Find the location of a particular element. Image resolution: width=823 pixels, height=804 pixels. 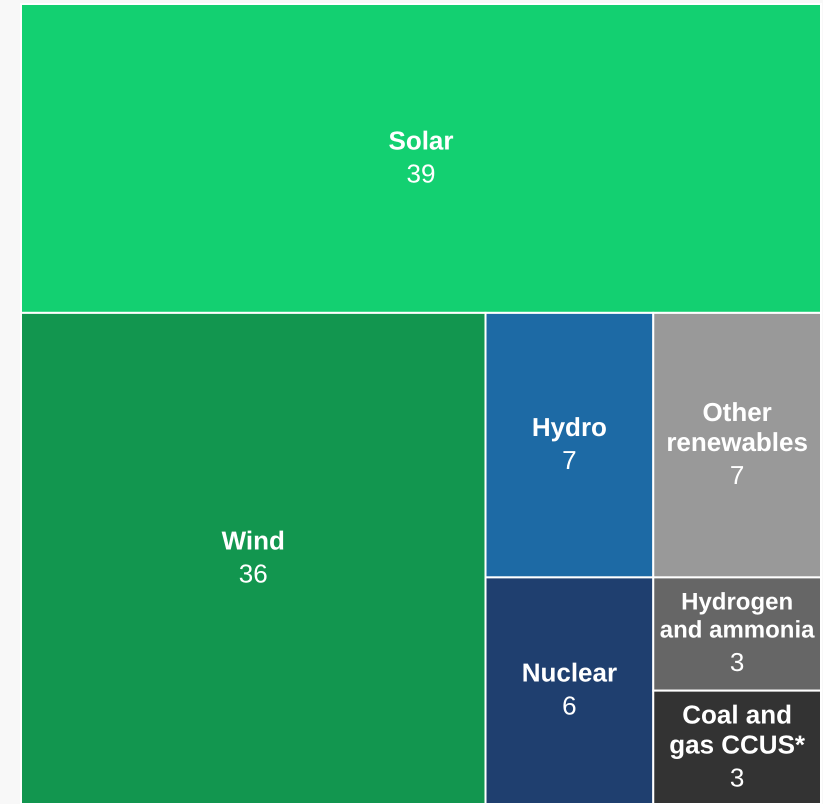

category-label: Hydrogen and ammonia is located at coordinates (738, 616).